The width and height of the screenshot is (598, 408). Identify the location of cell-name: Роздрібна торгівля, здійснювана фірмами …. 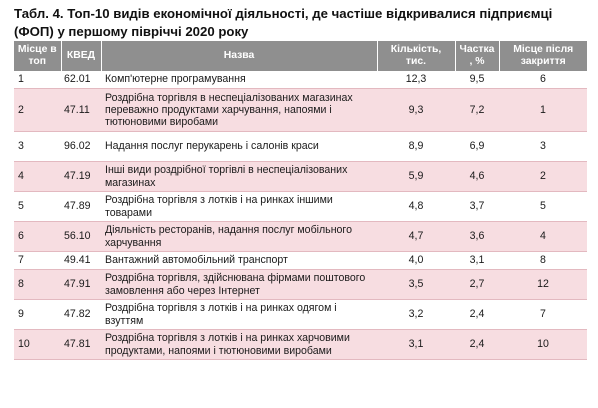
(239, 284).